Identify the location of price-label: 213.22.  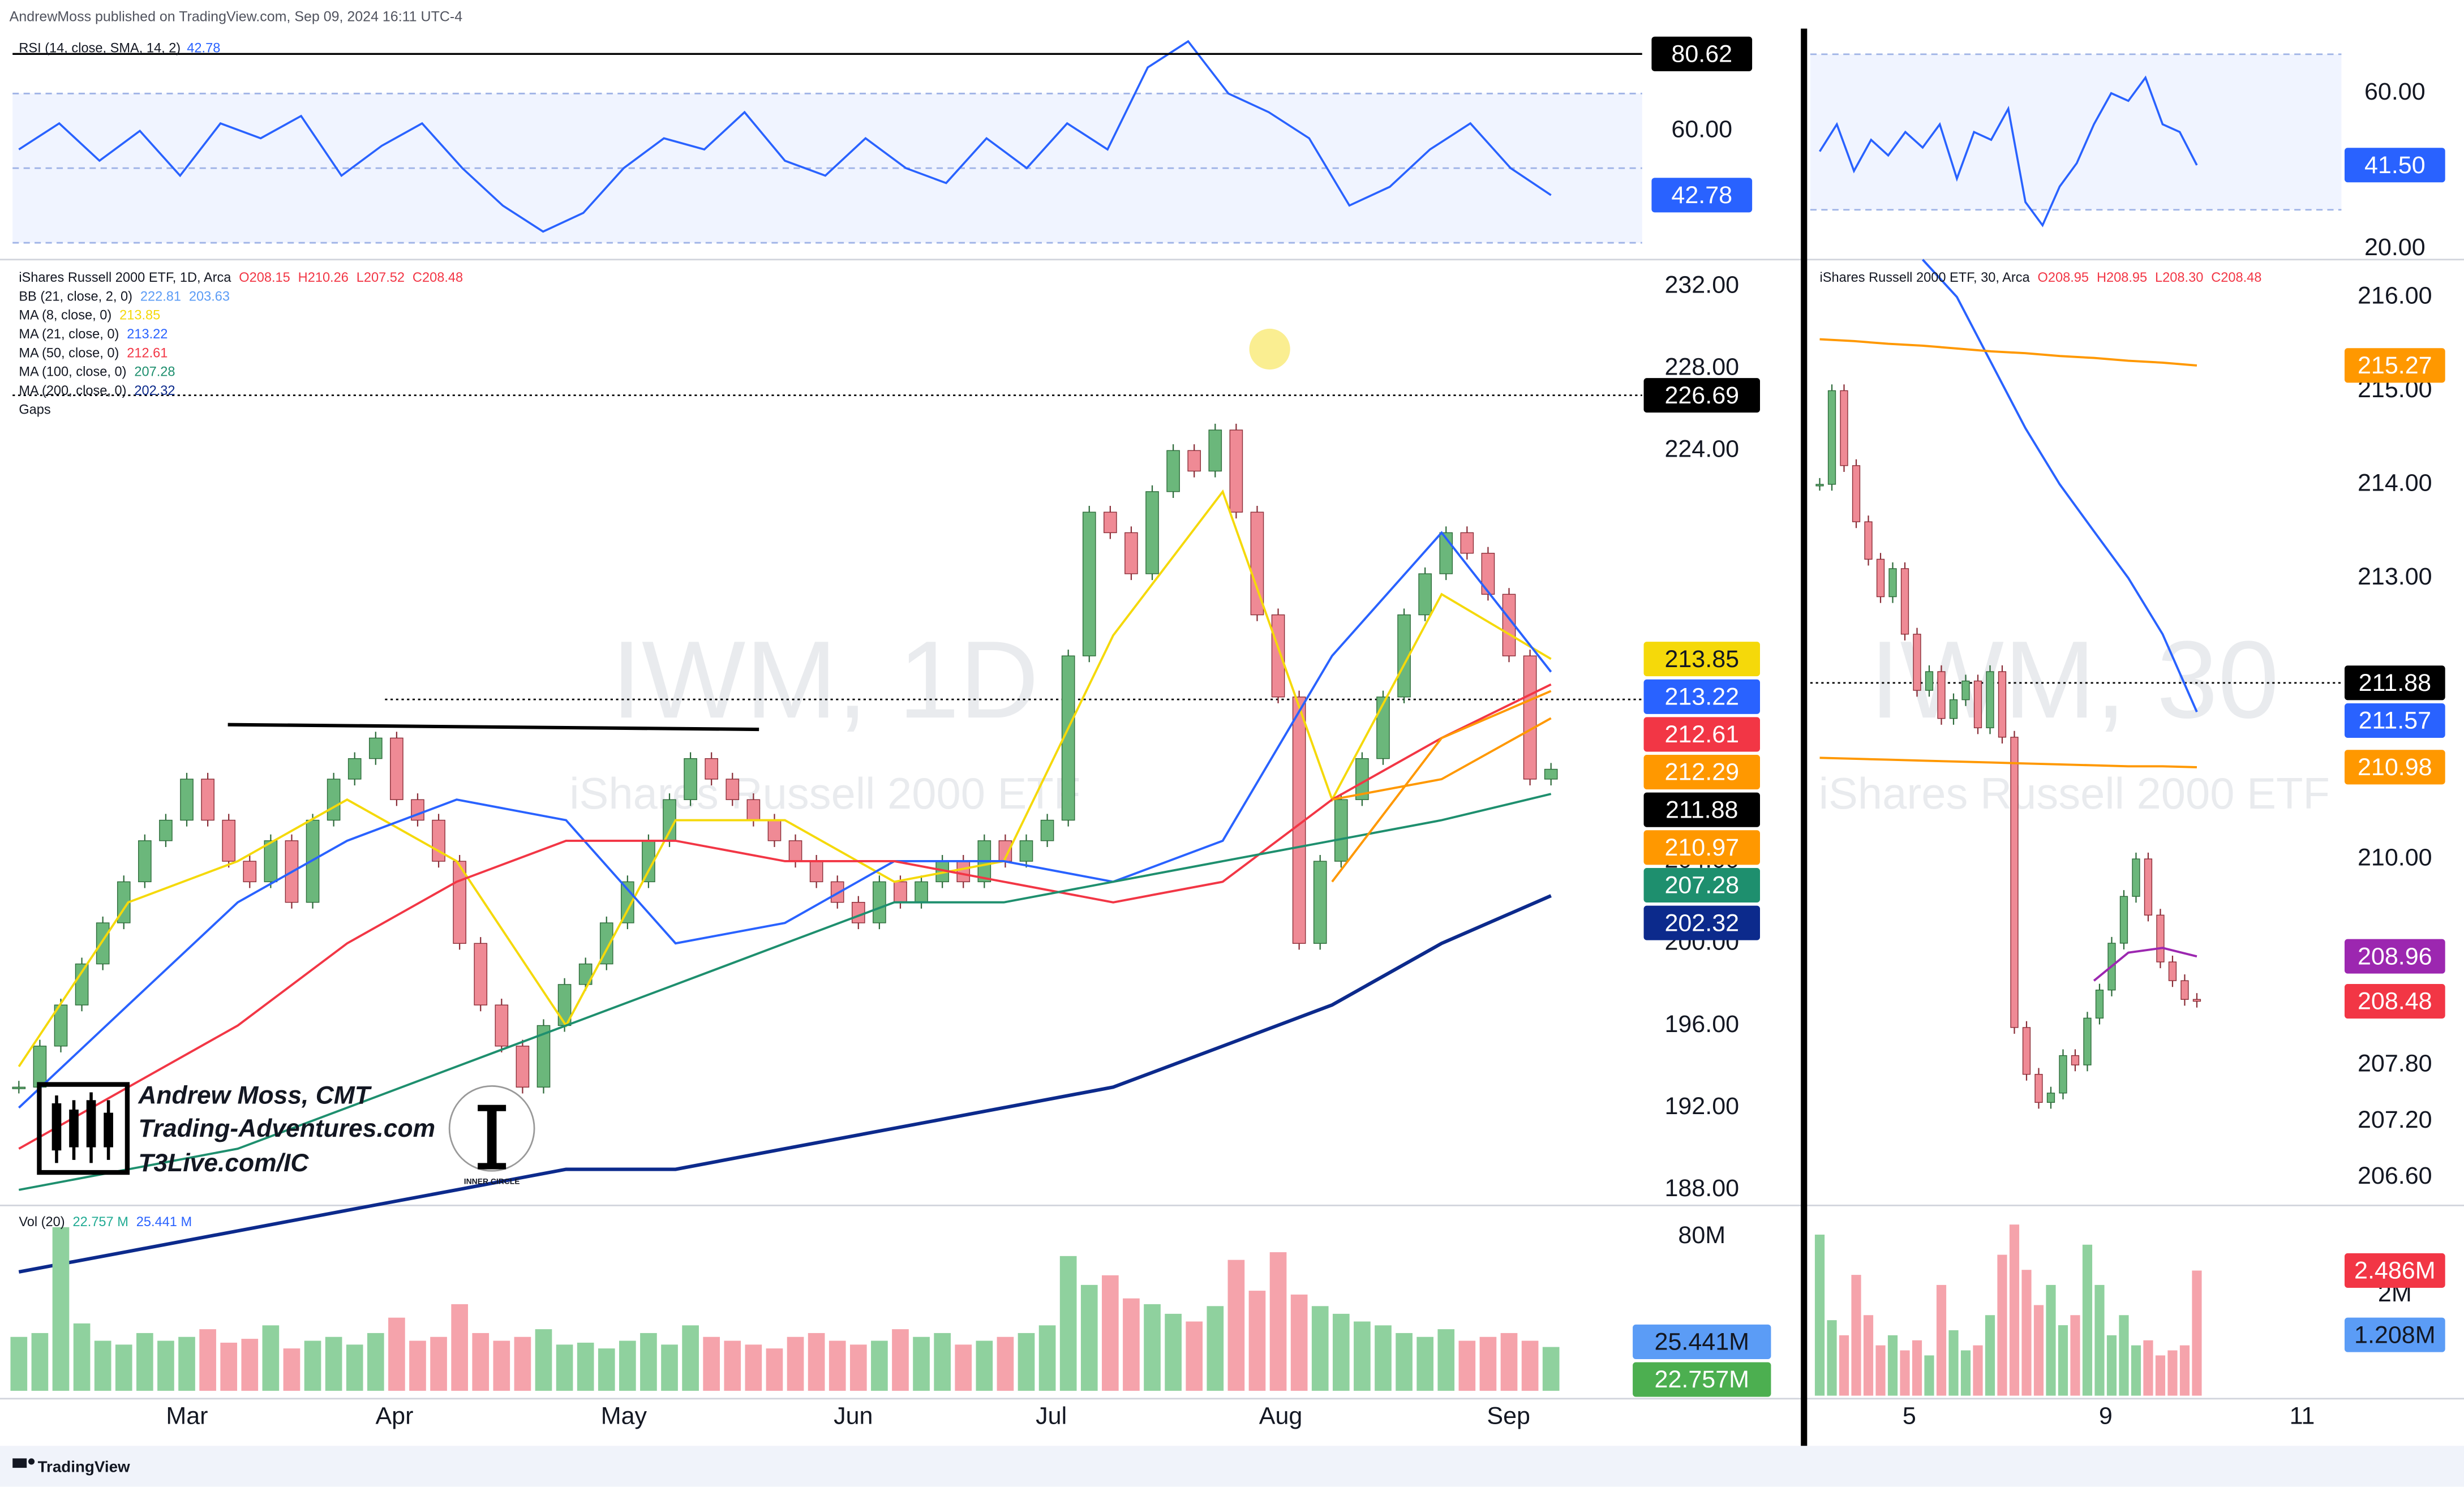
(1701, 696).